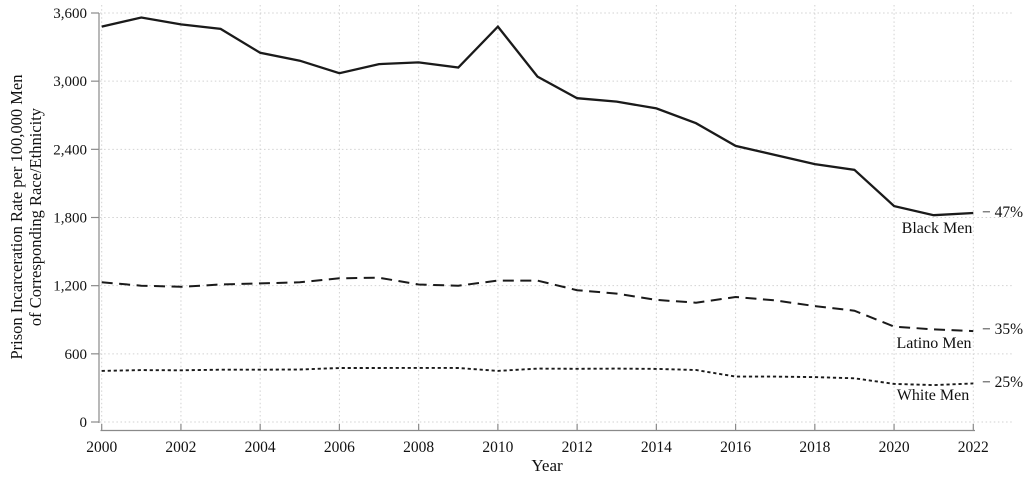  Describe the element at coordinates (70, 219) in the screenshot. I see `y-tick-label: 1,800` at that location.